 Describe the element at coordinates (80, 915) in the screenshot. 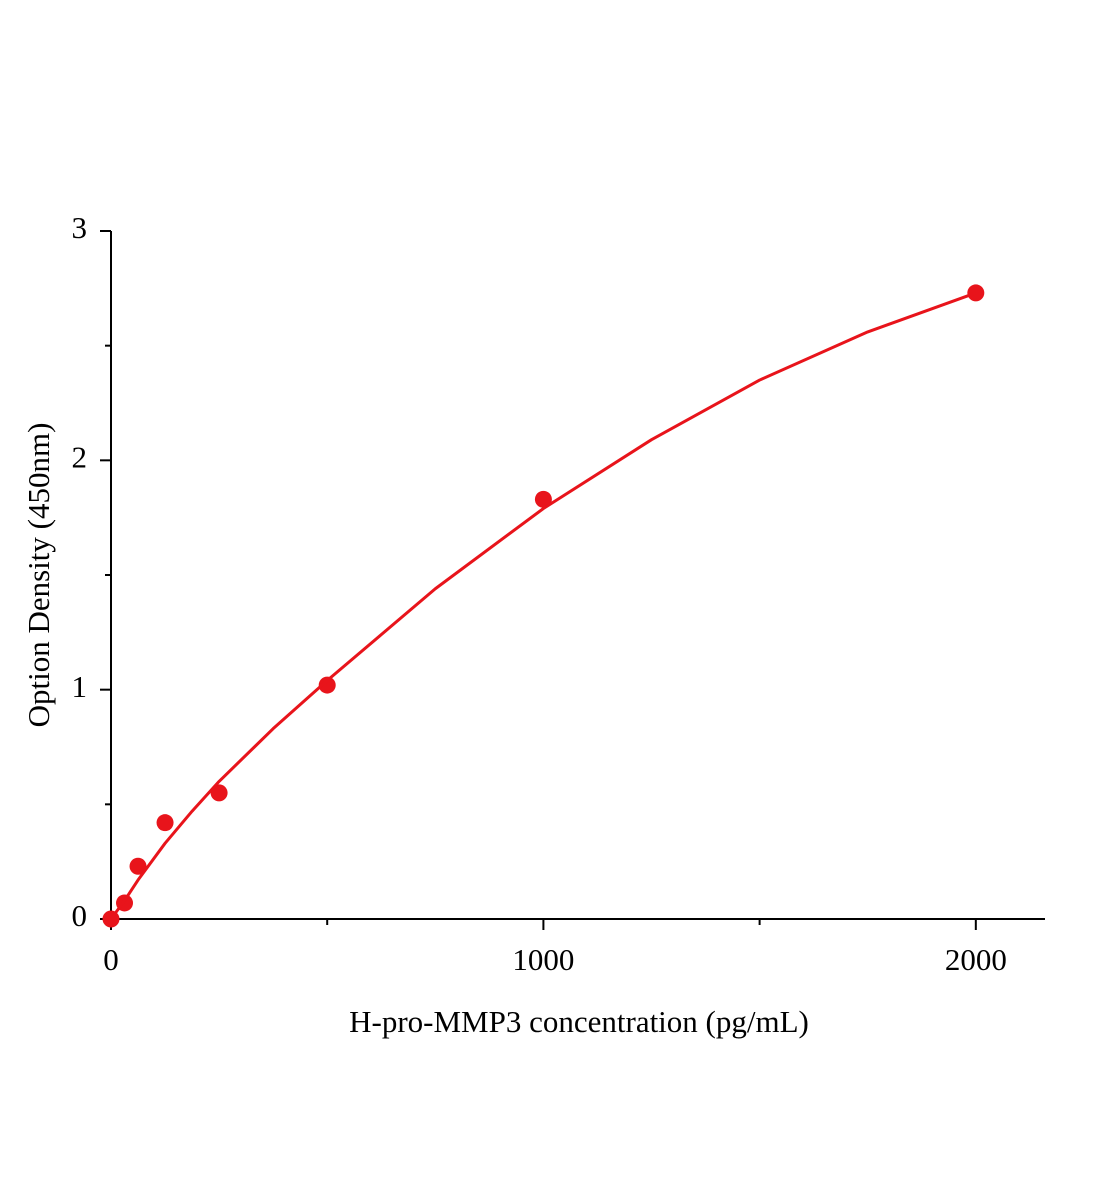

I see `y-tick-label: 0` at that location.